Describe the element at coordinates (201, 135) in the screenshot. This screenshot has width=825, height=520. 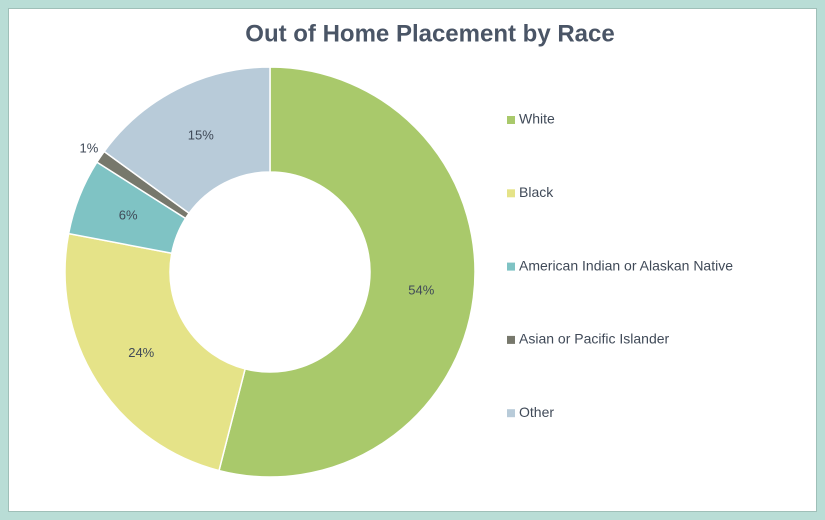
I see `data-label: 15%` at that location.